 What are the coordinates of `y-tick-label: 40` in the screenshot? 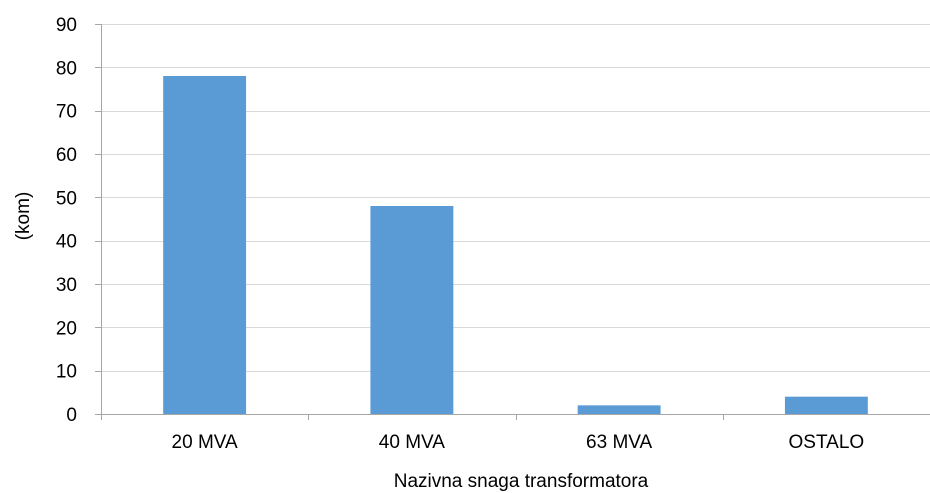 It's located at (66, 242).